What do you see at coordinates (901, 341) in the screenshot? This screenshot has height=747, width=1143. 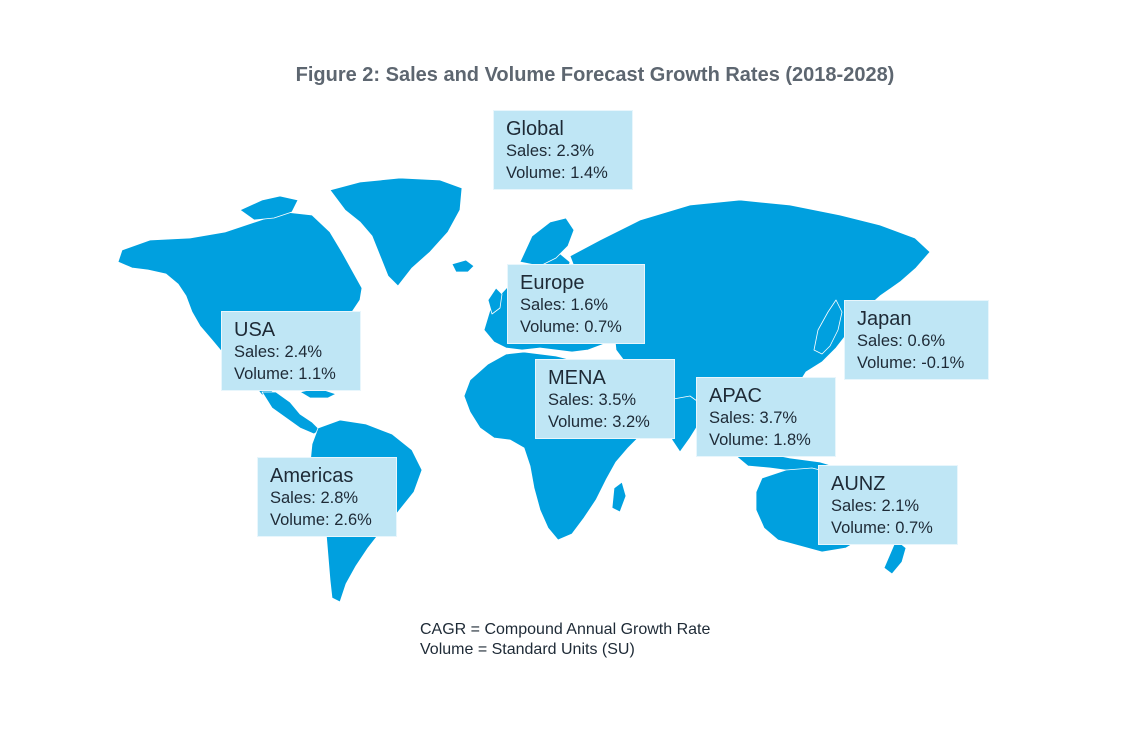 I see `region-sales: Sales: 0.6%` at bounding box center [901, 341].